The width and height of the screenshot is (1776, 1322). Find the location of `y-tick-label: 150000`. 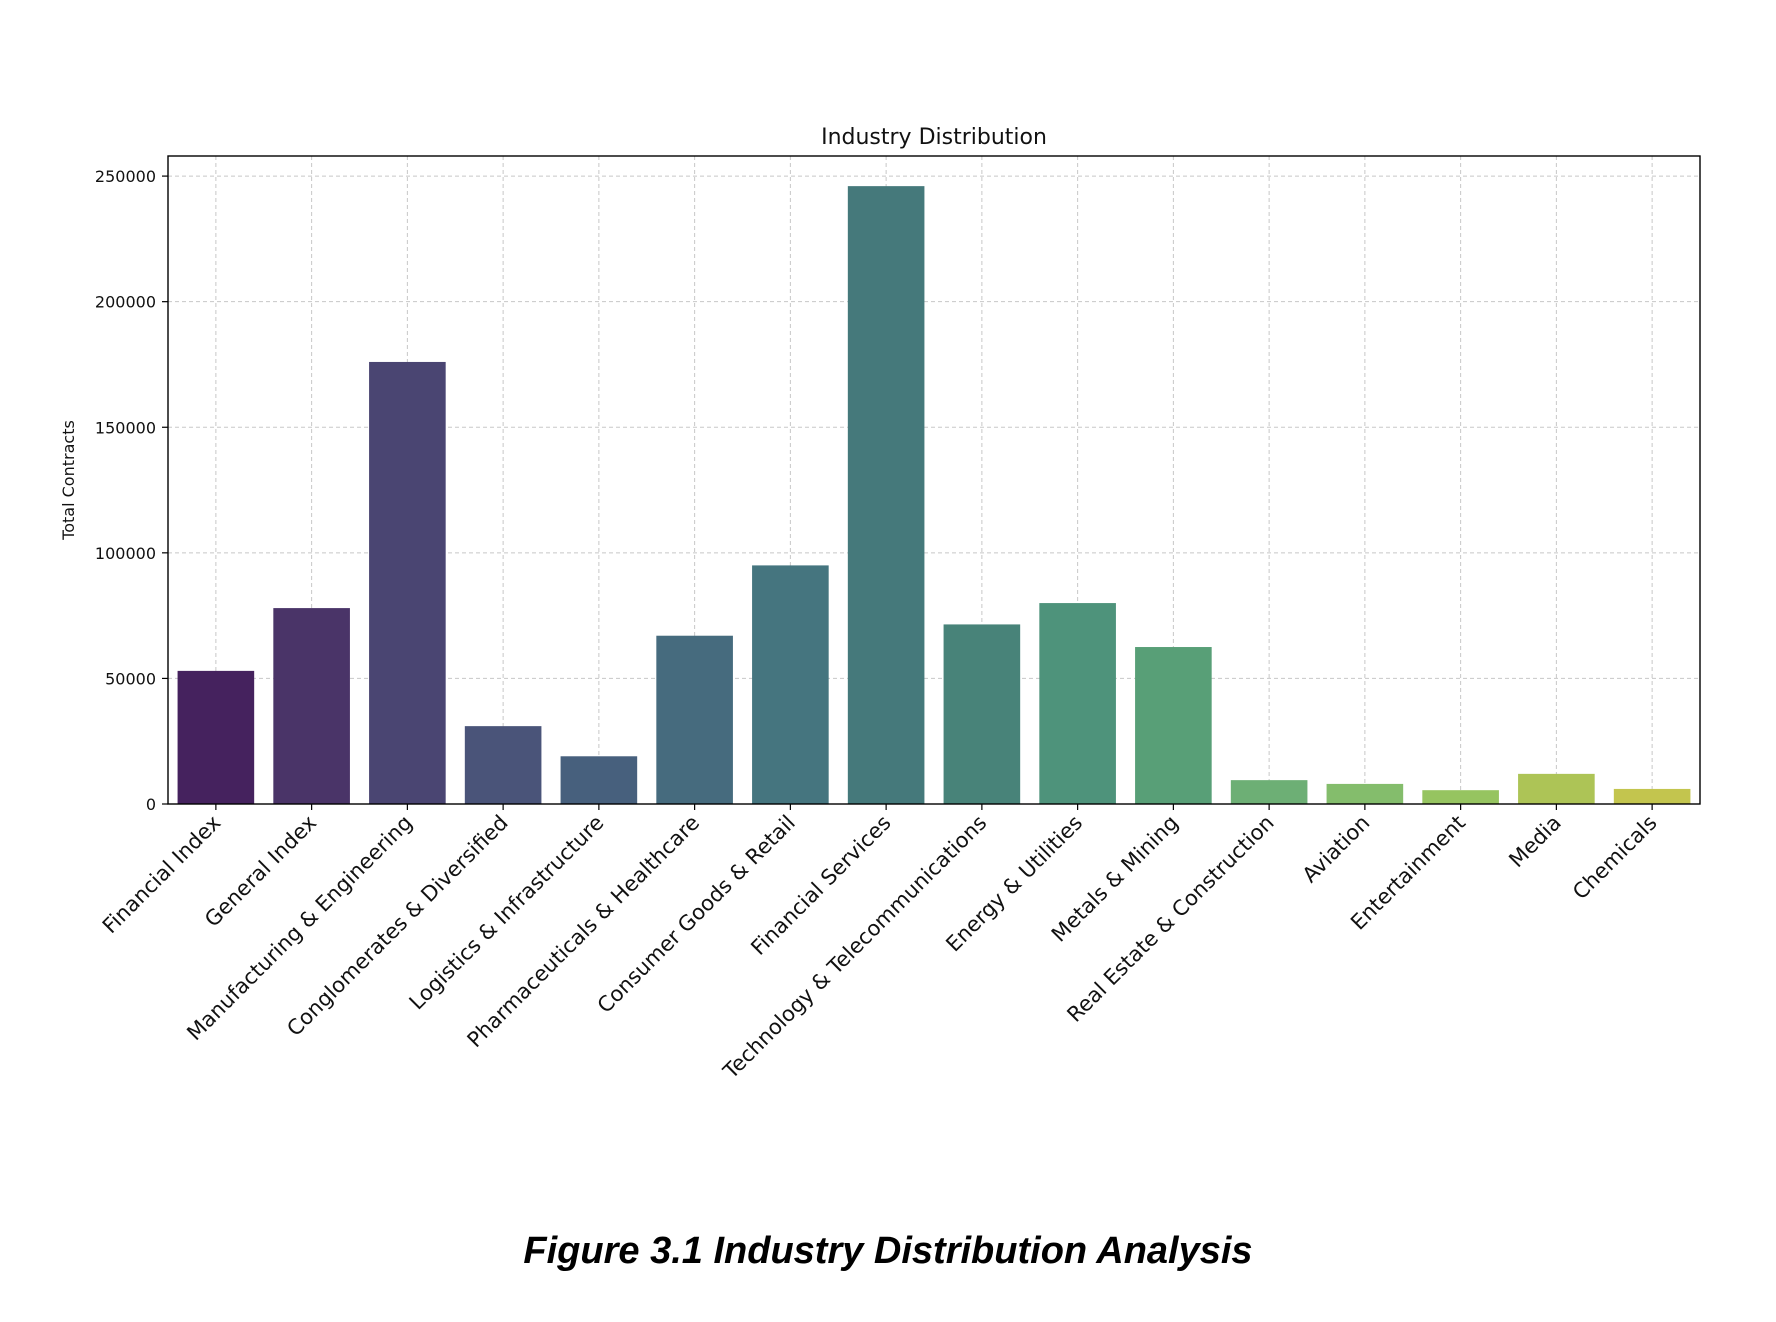

y-tick-label: 150000 is located at coordinates (125, 427).